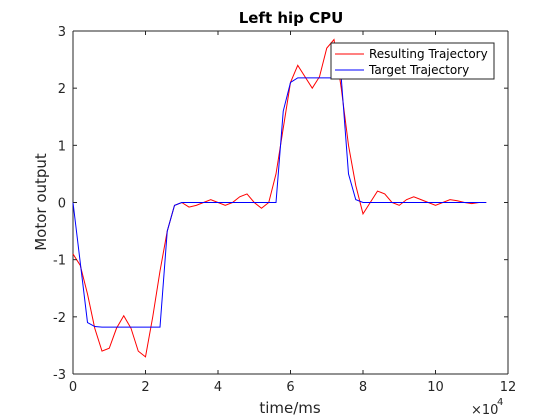  Describe the element at coordinates (508, 387) in the screenshot. I see `x-tick-label: 12` at that location.